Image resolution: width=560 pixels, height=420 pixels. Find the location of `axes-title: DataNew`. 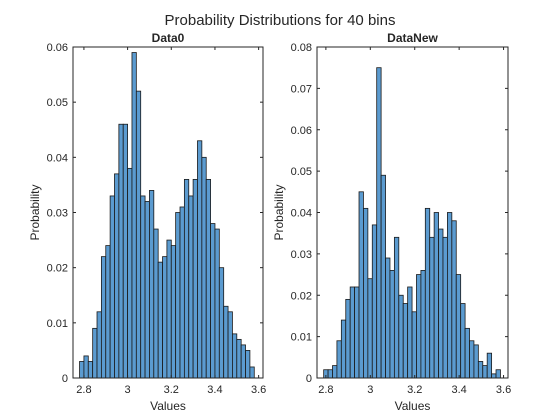

axes-title: DataNew is located at coordinates (412, 38).